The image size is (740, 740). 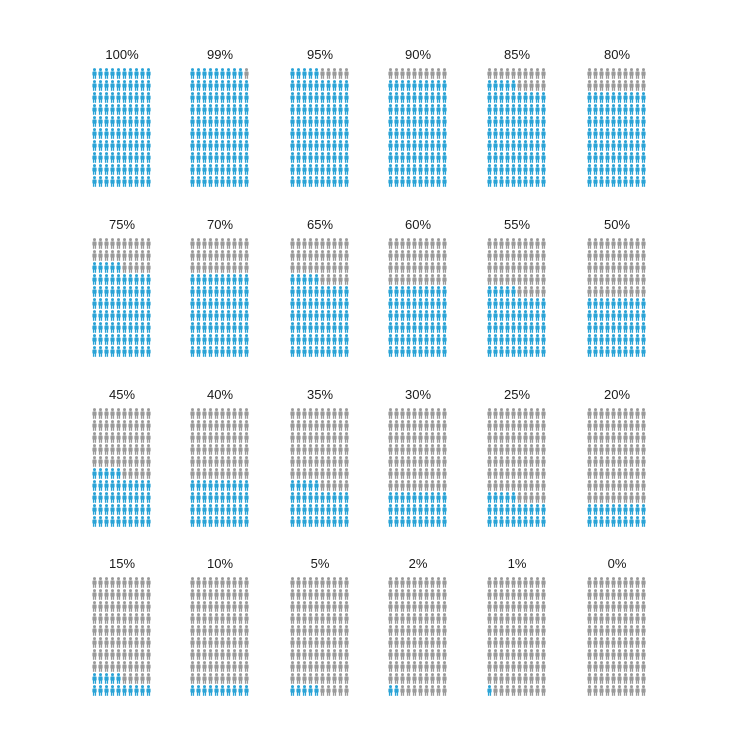 I want to click on icon-array, so click(x=417, y=467).